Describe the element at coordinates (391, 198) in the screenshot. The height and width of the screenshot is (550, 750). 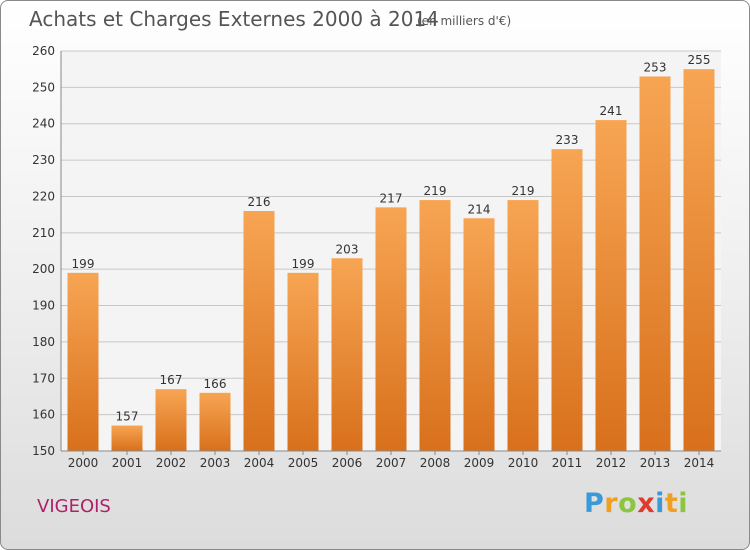
I see `data-label: 217` at that location.